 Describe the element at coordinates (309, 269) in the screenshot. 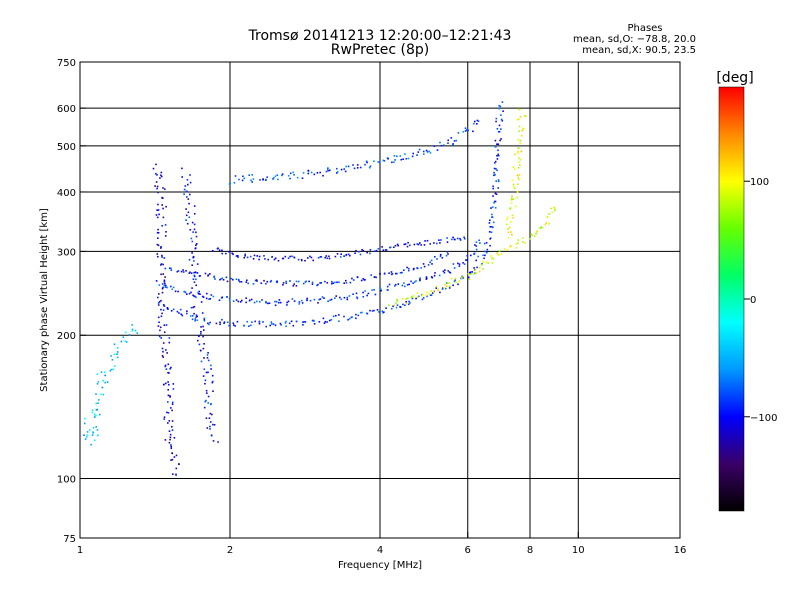

I see `echo-trace` at that location.